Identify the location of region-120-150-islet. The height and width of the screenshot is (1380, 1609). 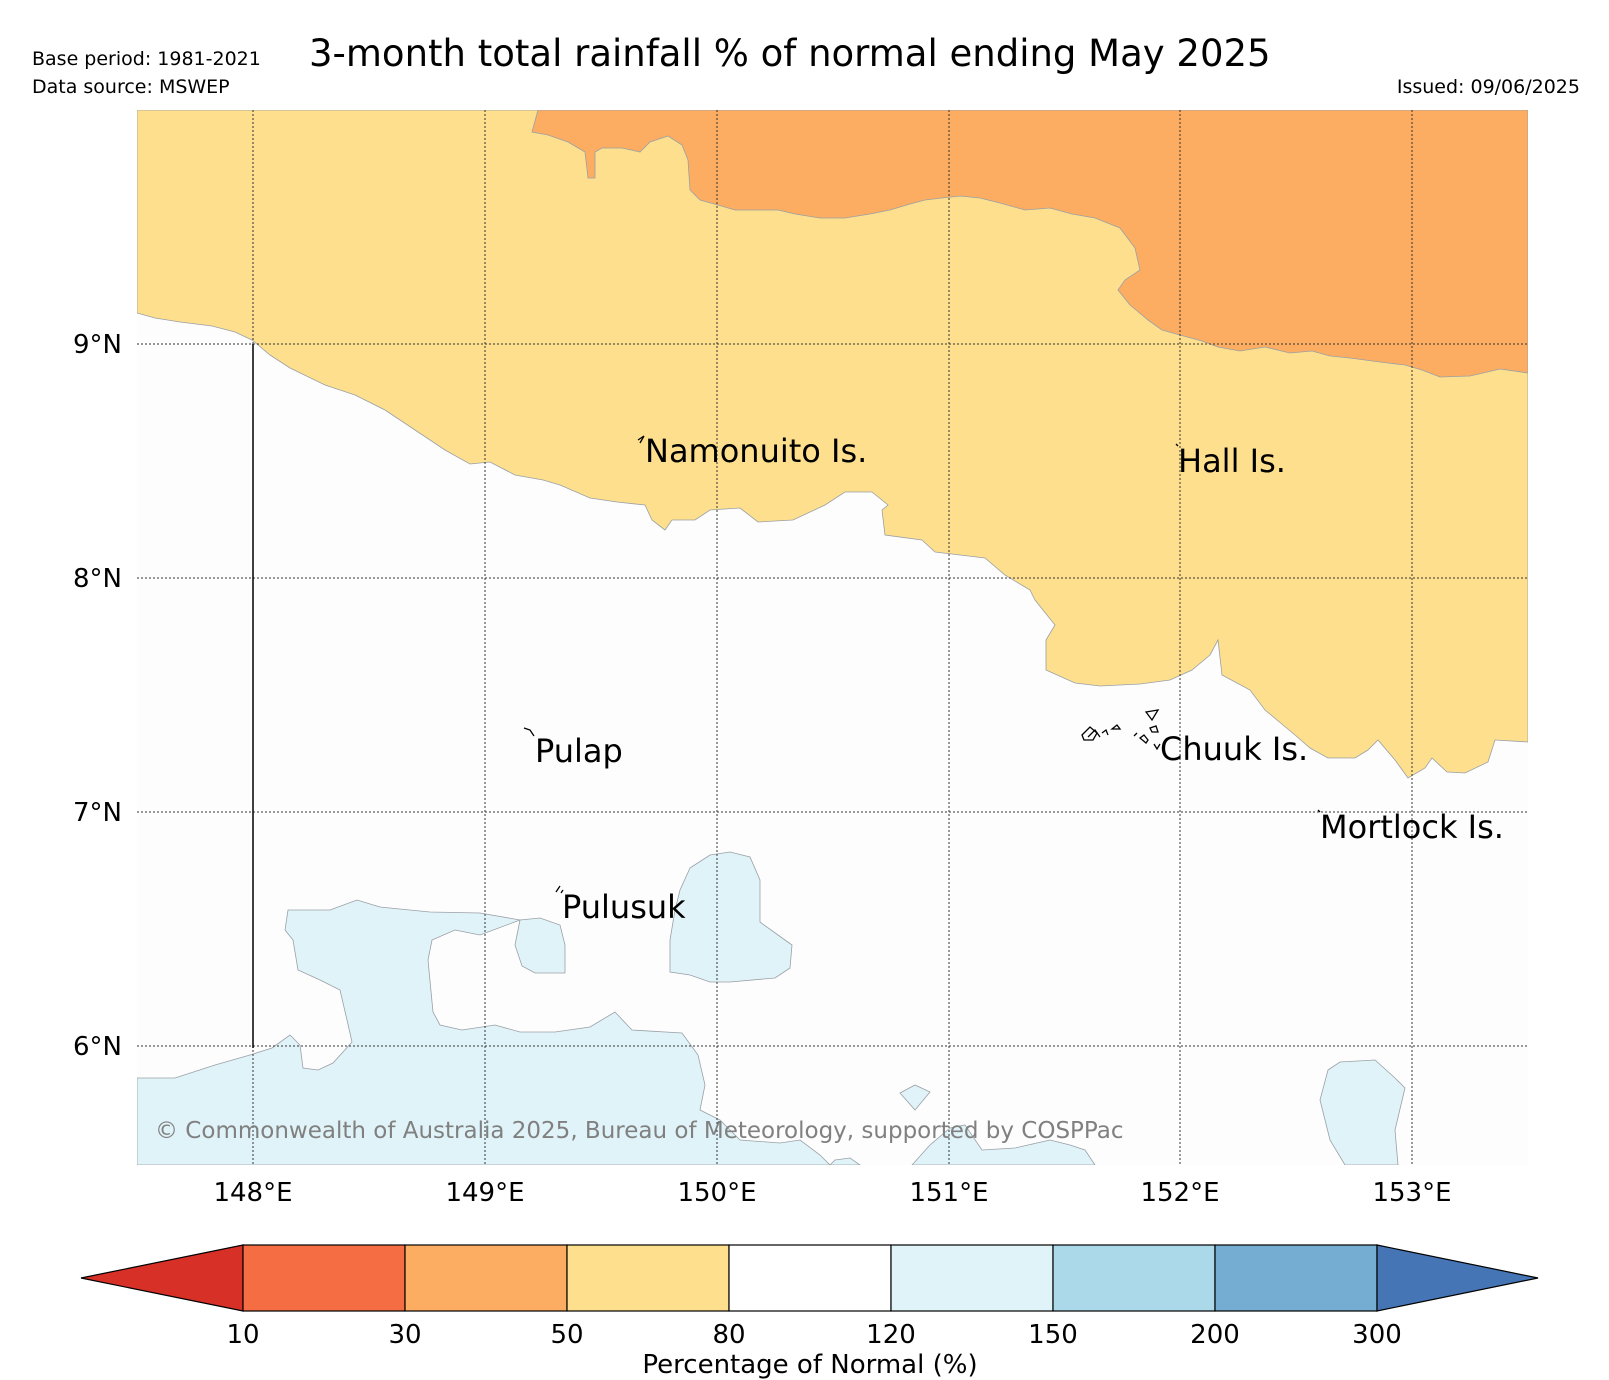
(540, 945).